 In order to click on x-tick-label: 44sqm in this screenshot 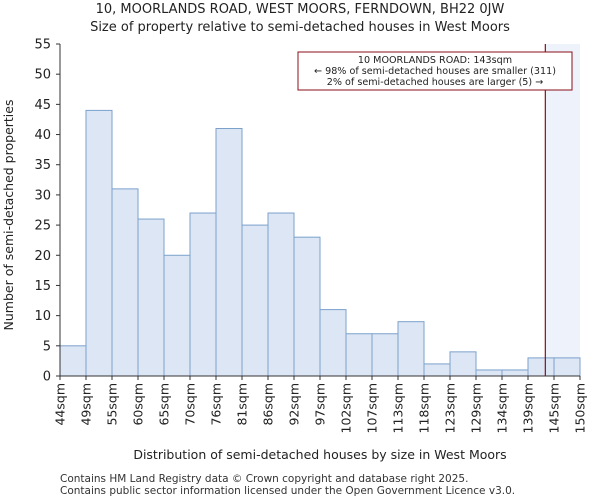, I will do `click(60, 404)`.